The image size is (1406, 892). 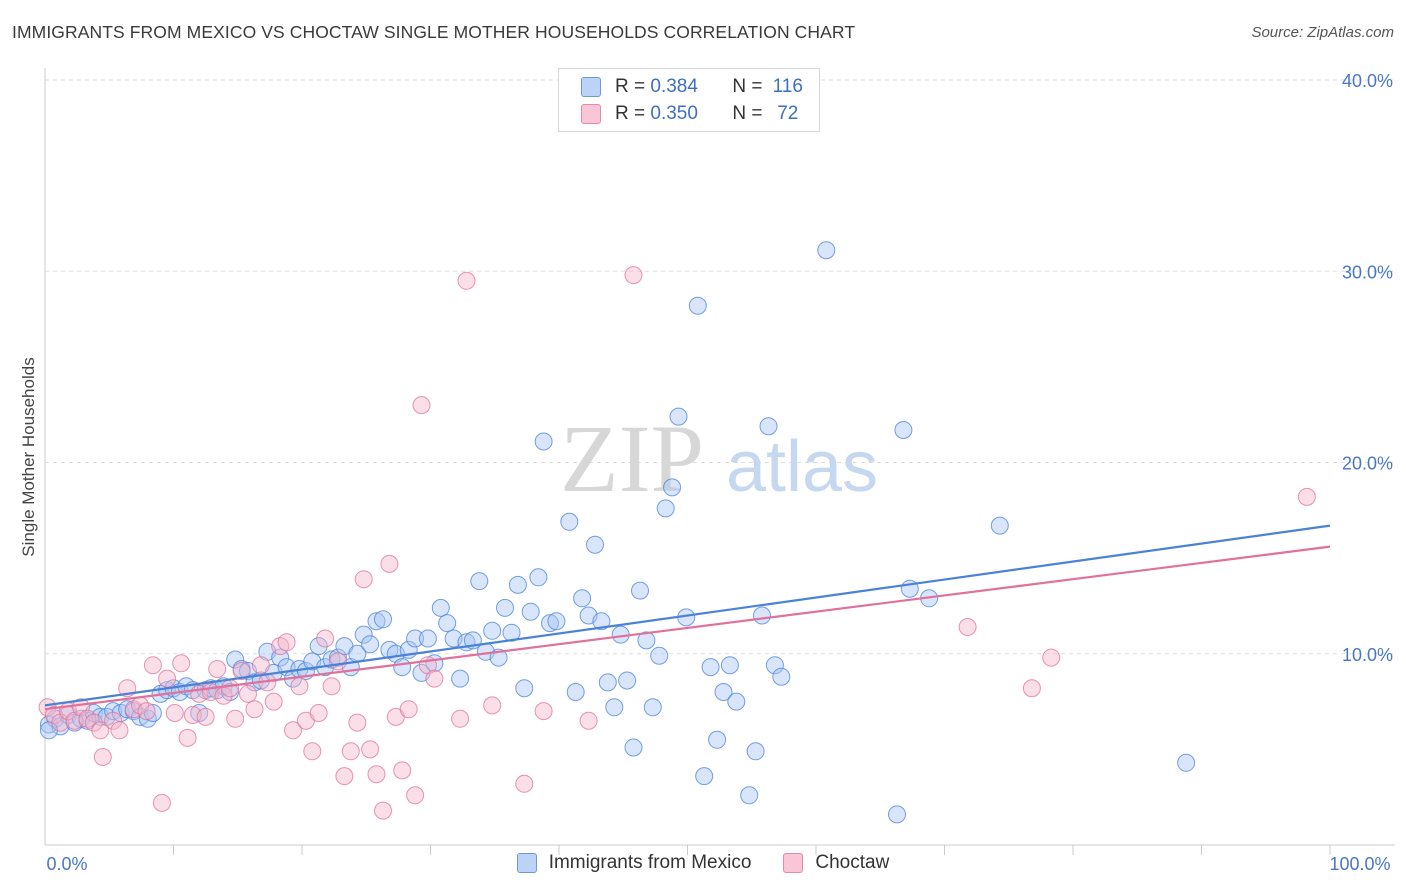 I want to click on n-value-choctaw: 72, so click(x=788, y=113).